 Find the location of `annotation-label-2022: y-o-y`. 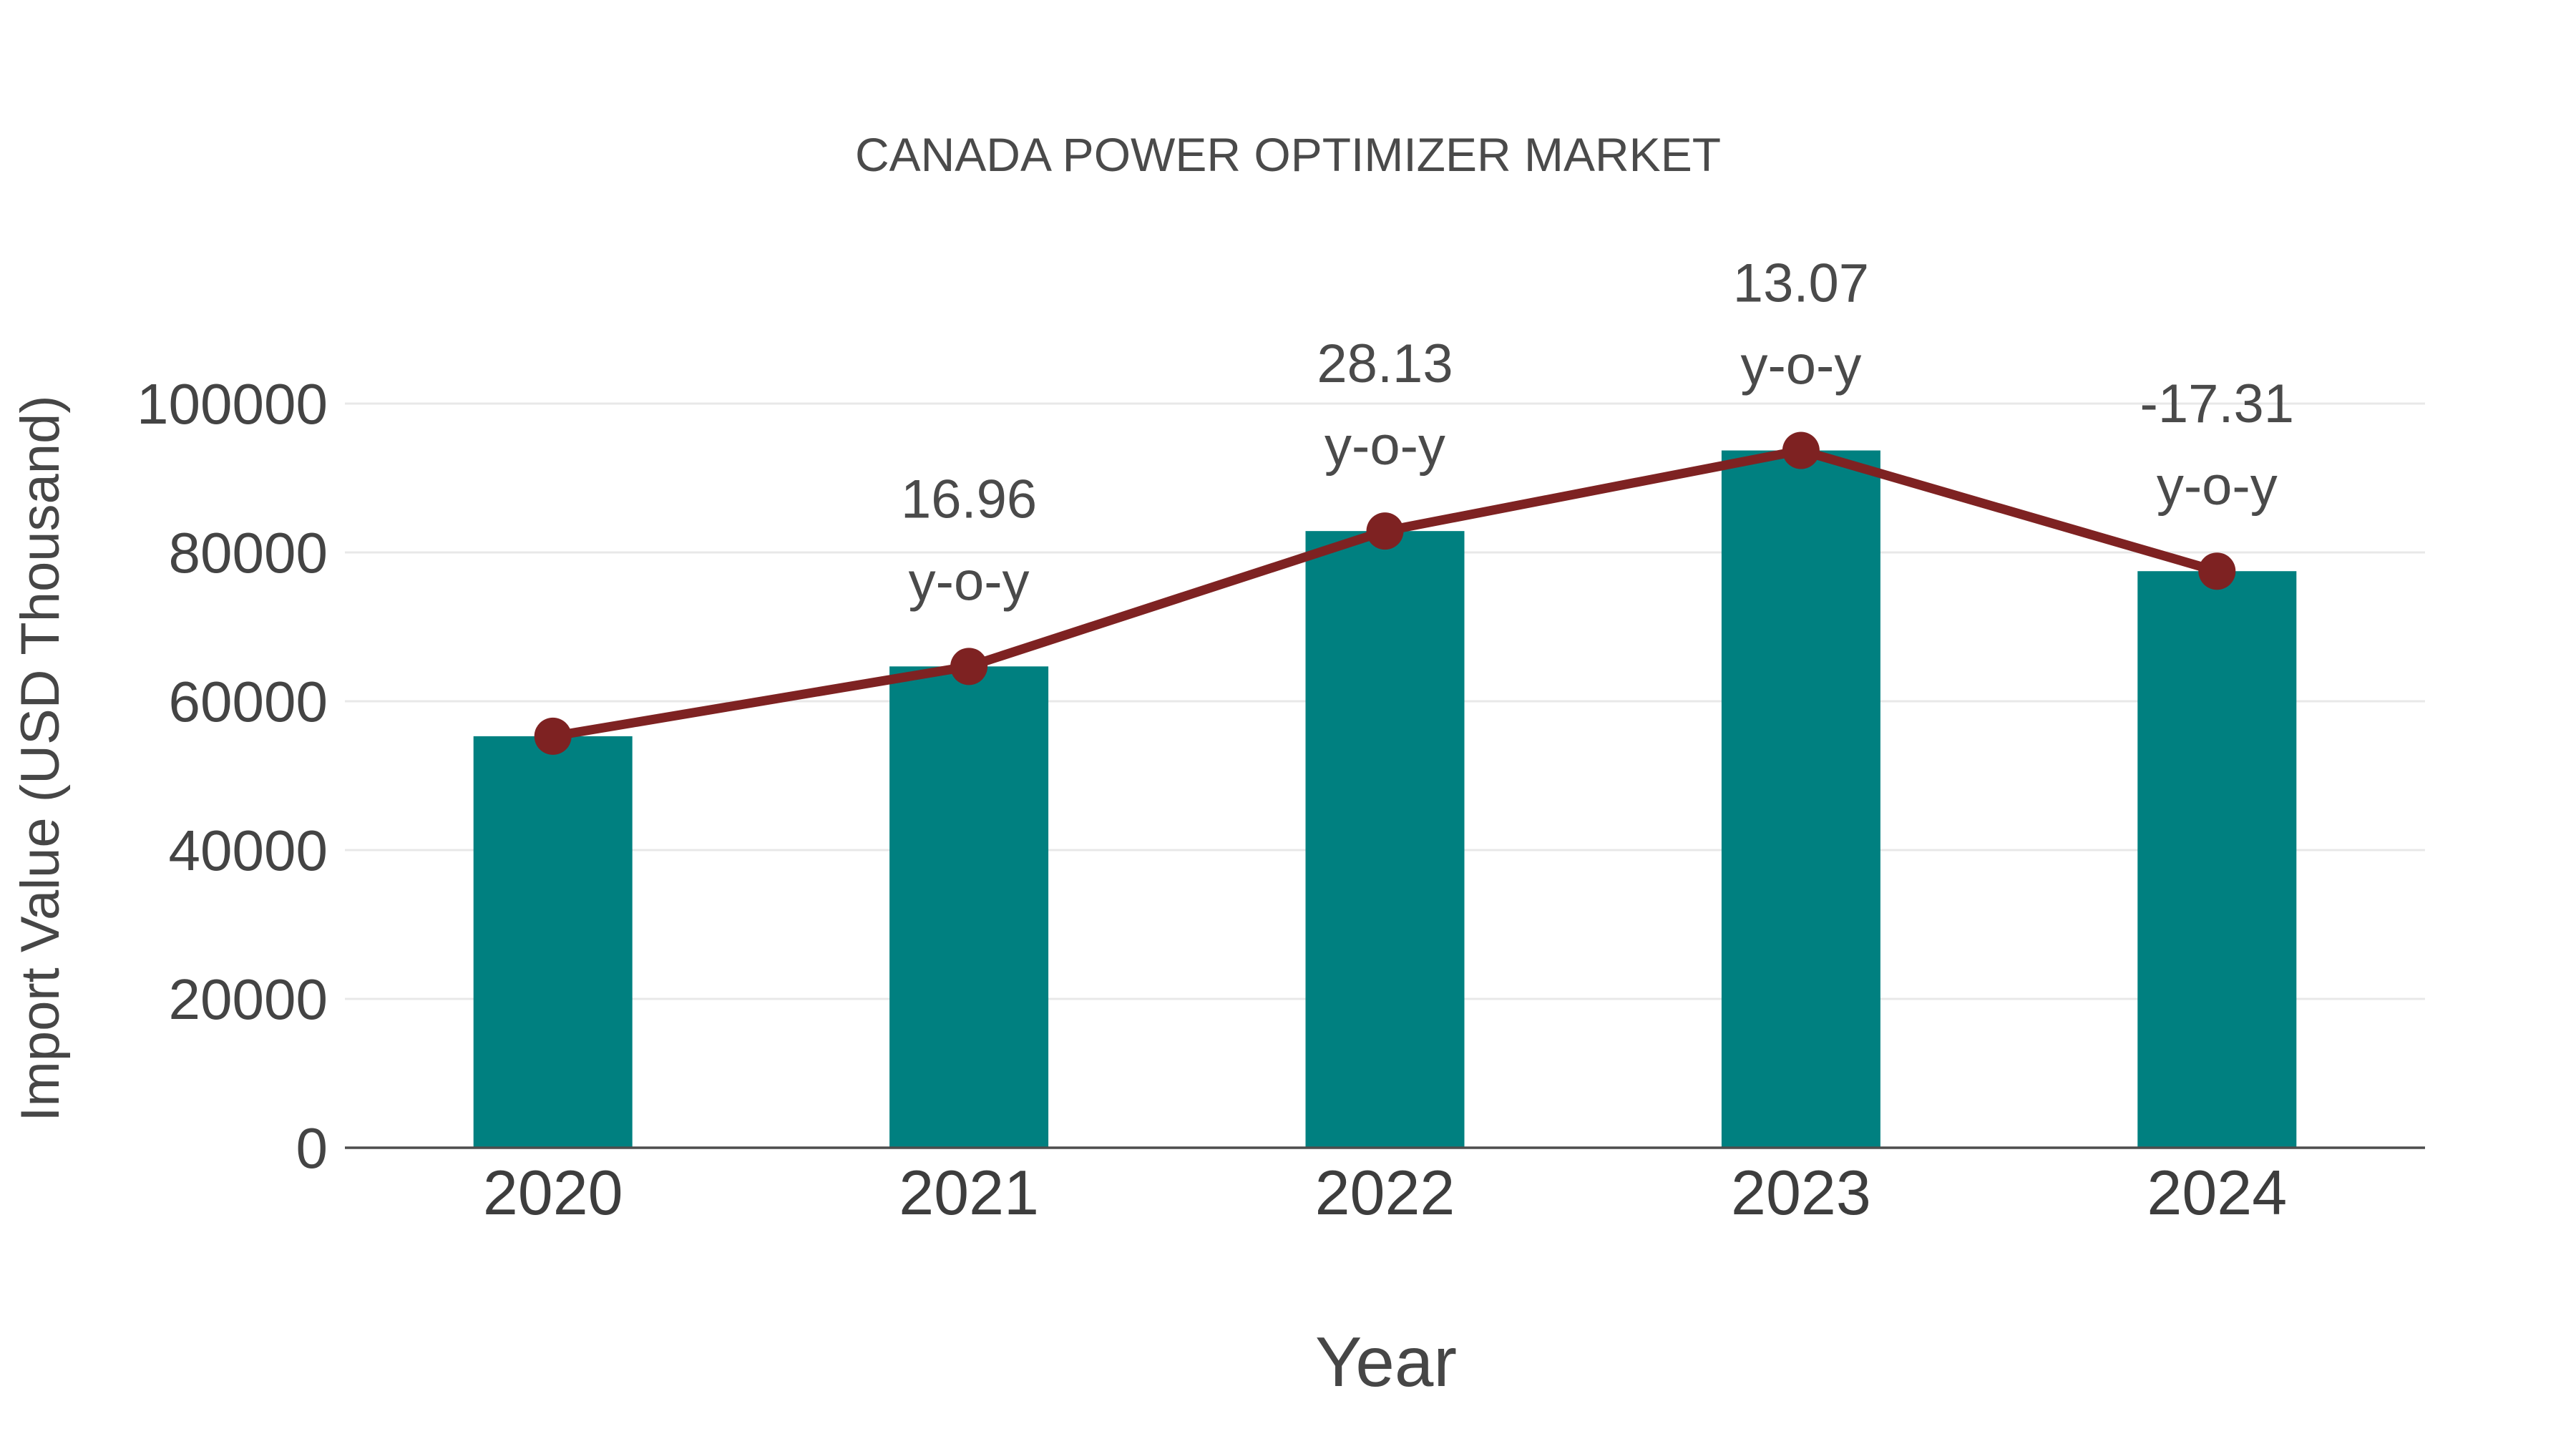

annotation-label-2022: y-o-y is located at coordinates (1384, 446).